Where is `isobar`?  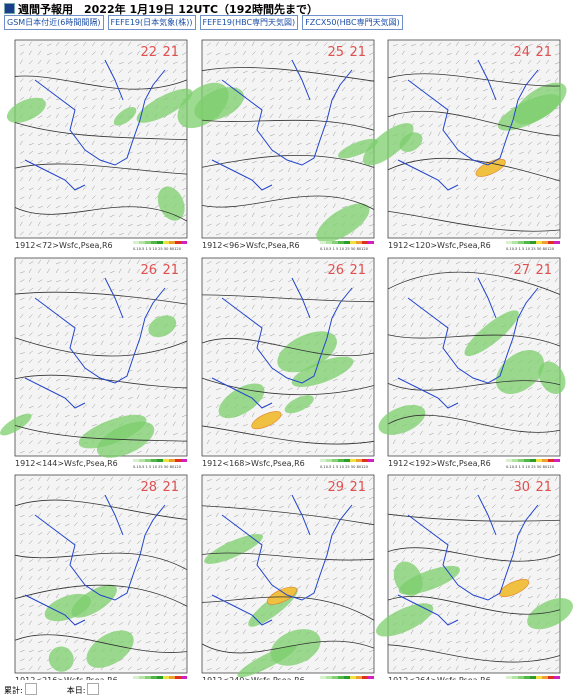 isobar is located at coordinates (101, 214).